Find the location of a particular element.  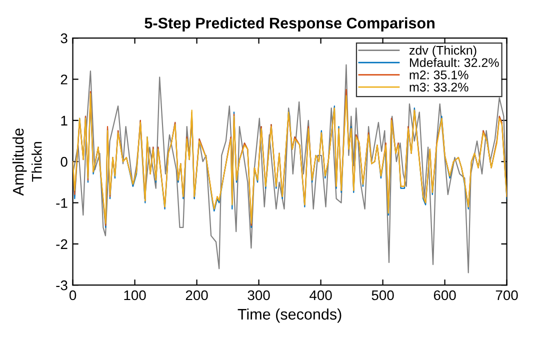

text: Amplitude is located at coordinates (19, 162).